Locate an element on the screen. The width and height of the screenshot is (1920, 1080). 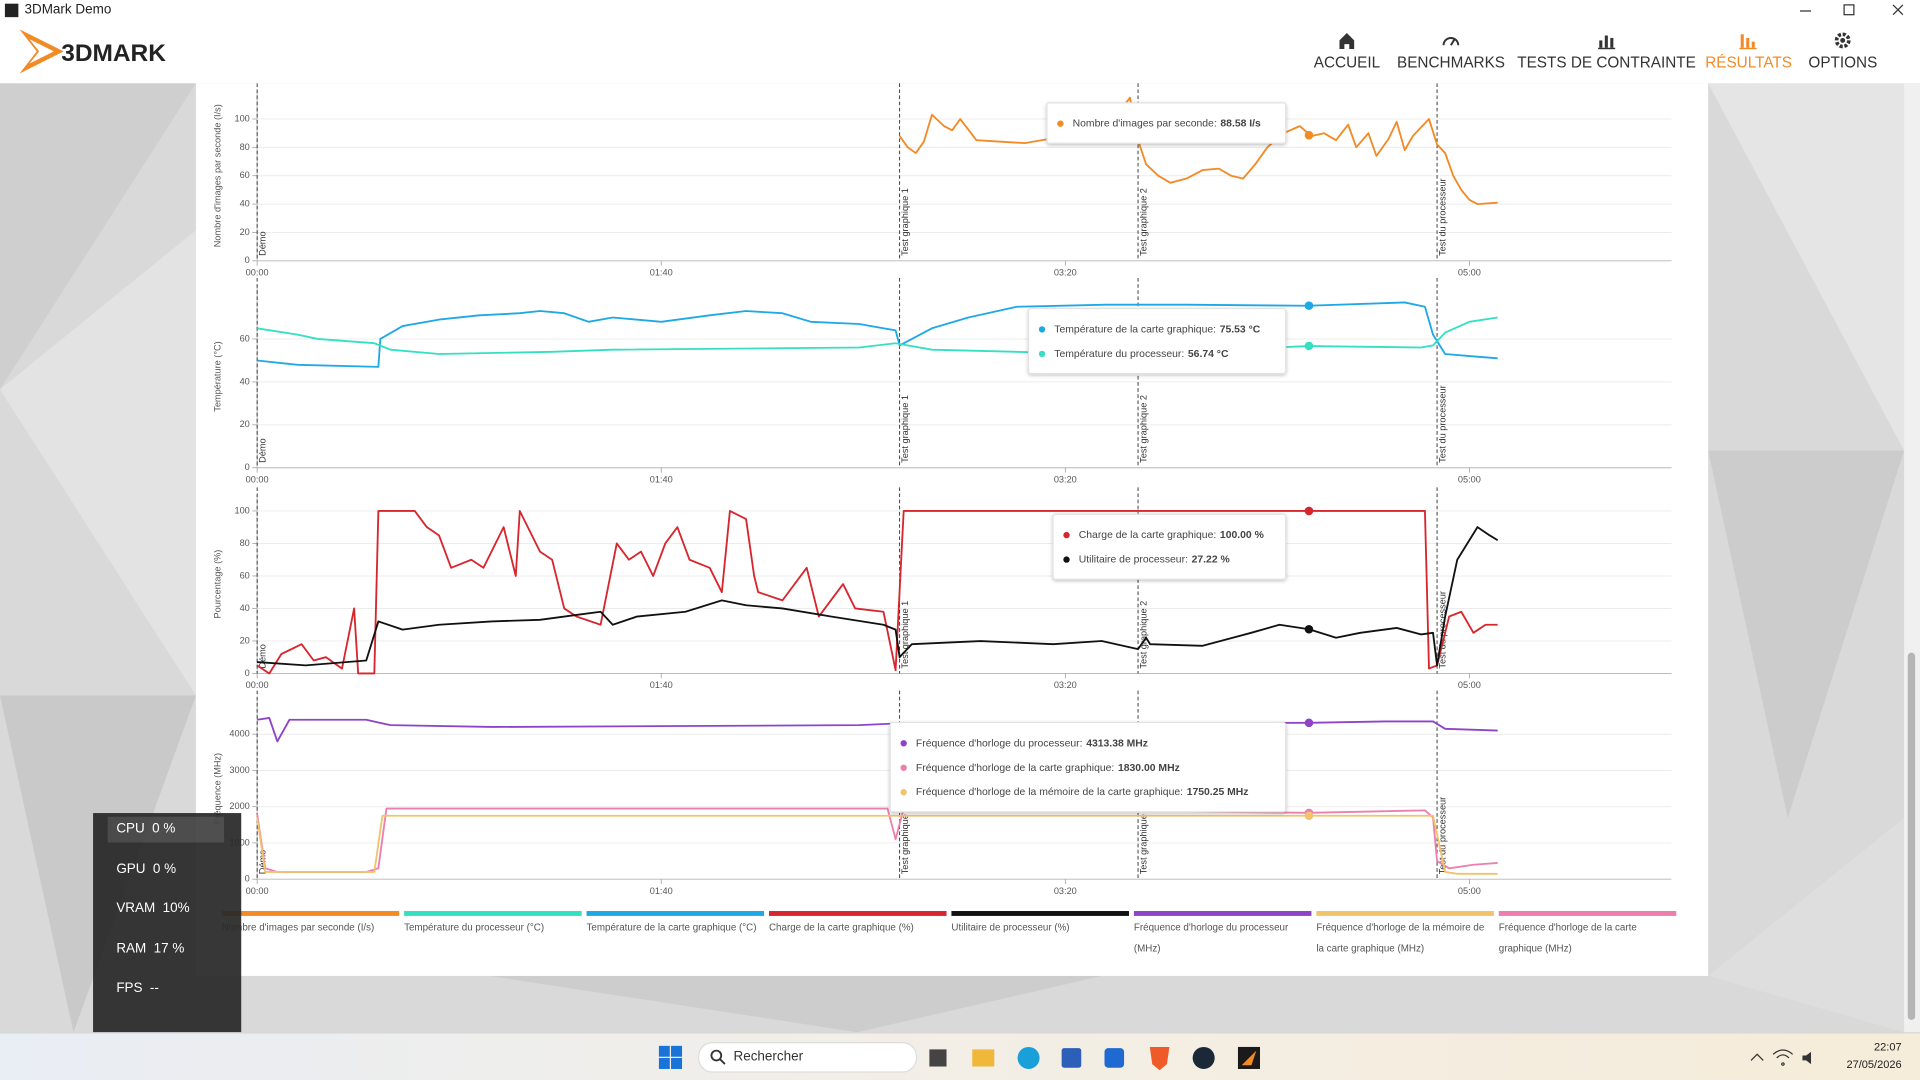
tooltip-label: Température du processeur: is located at coordinates (1119, 354).